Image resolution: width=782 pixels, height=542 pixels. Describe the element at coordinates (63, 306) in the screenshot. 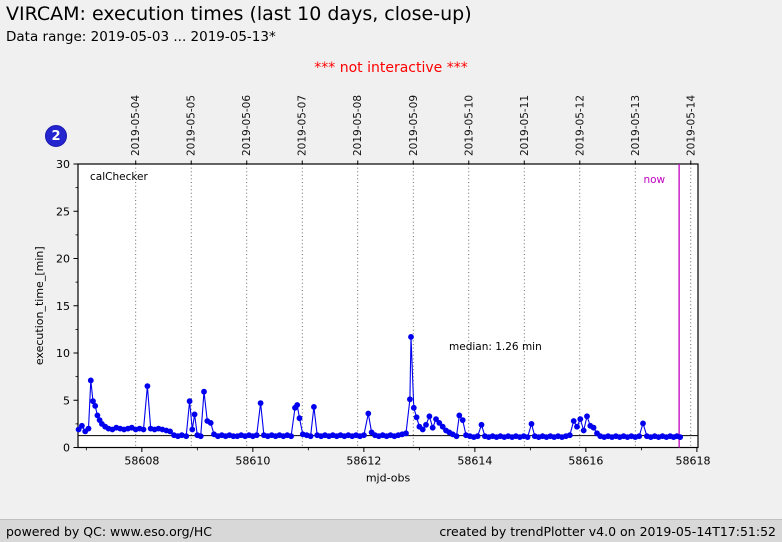

I see `y-tick-label: 15` at that location.